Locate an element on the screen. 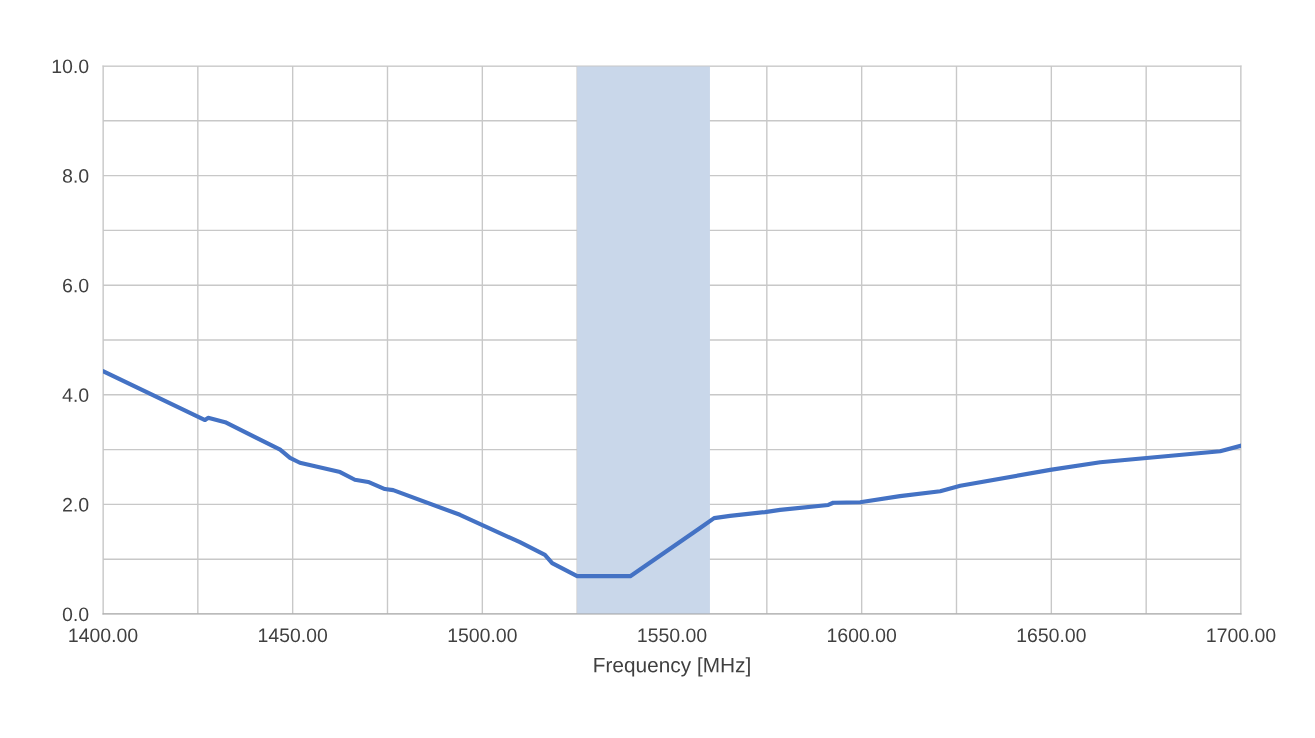 Image resolution: width=1315 pixels, height=738 pixels. y-tick-label: 8.0 is located at coordinates (75, 176).